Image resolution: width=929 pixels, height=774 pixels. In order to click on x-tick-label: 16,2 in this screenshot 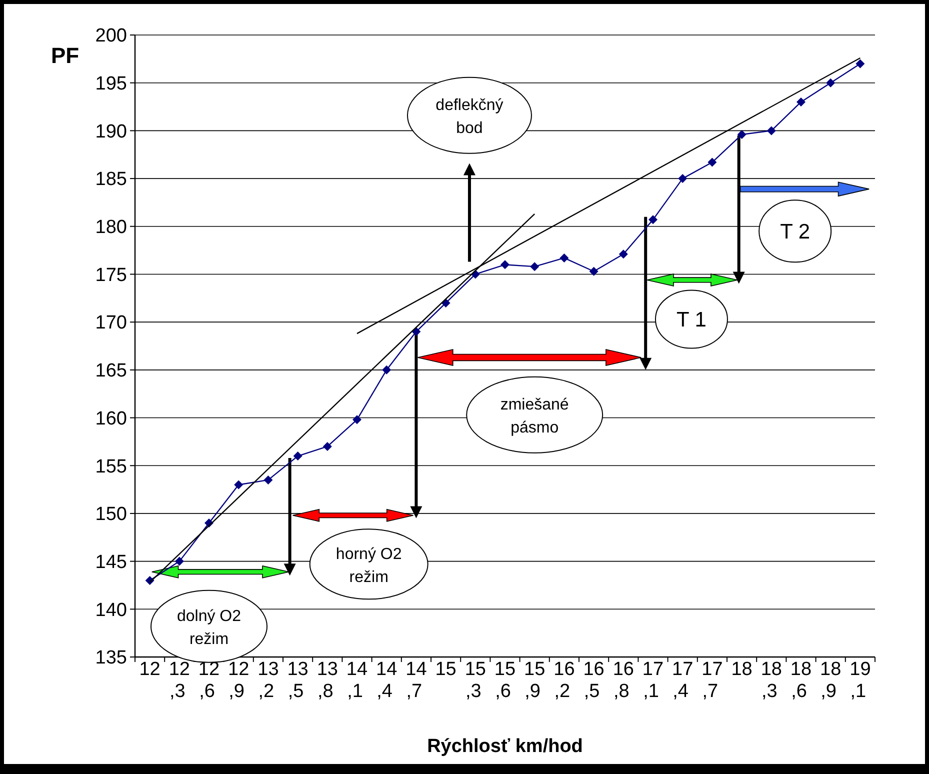, I will do `click(564, 680)`.